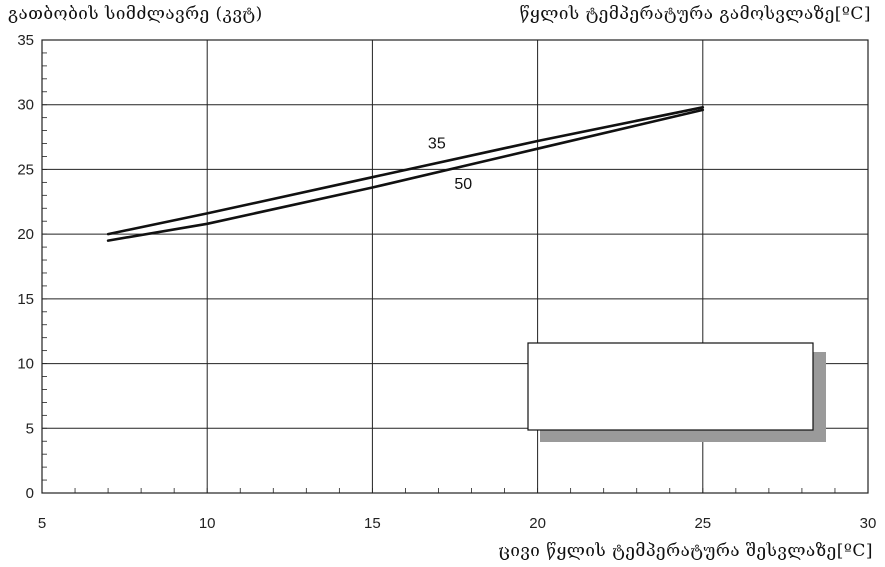 This screenshot has height=567, width=885. Describe the element at coordinates (25, 105) in the screenshot. I see `y-tick-label: 30` at that location.